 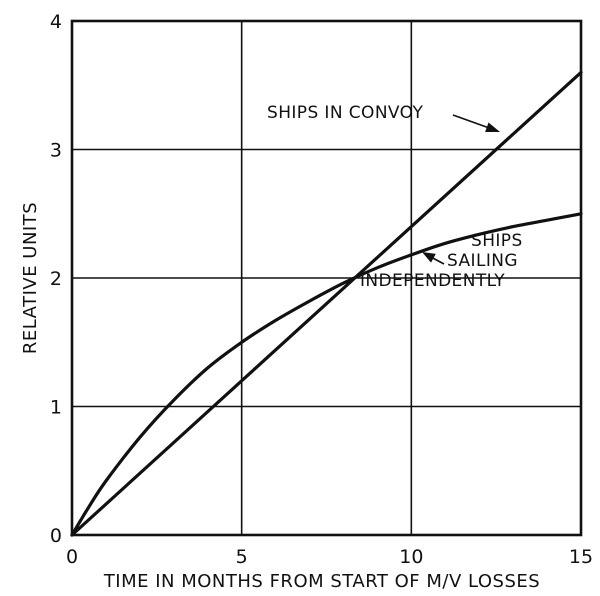 What do you see at coordinates (56, 408) in the screenshot?
I see `y-tick-label: 1` at bounding box center [56, 408].